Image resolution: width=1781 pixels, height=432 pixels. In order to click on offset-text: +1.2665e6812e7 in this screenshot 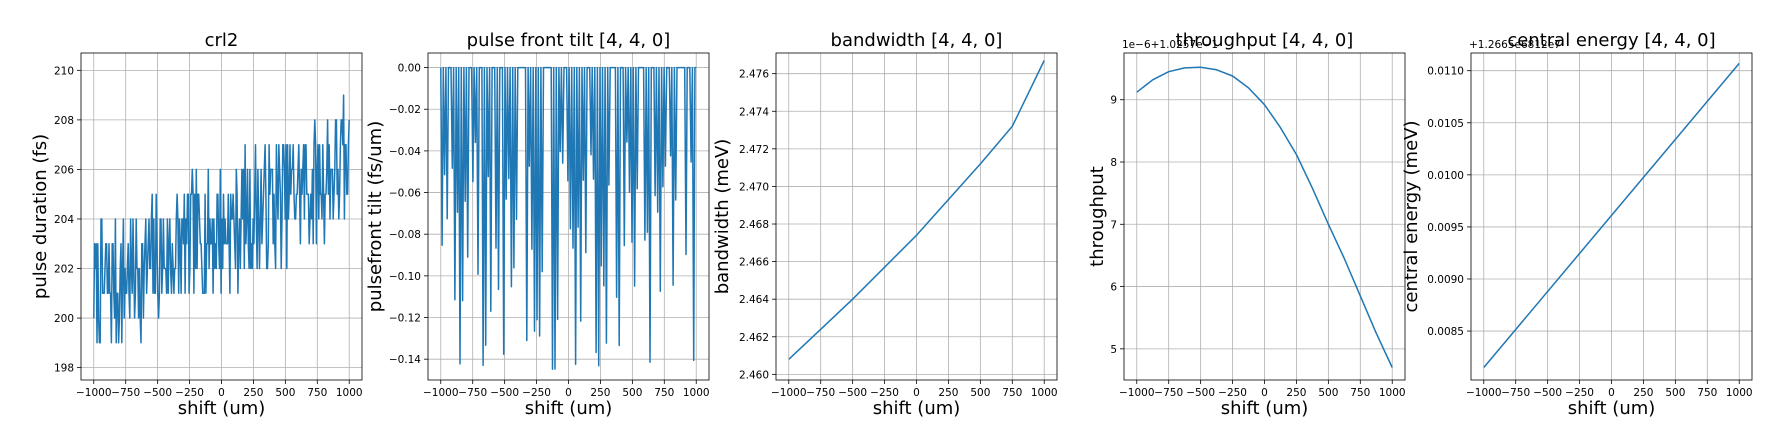, I will do `click(1515, 45)`.